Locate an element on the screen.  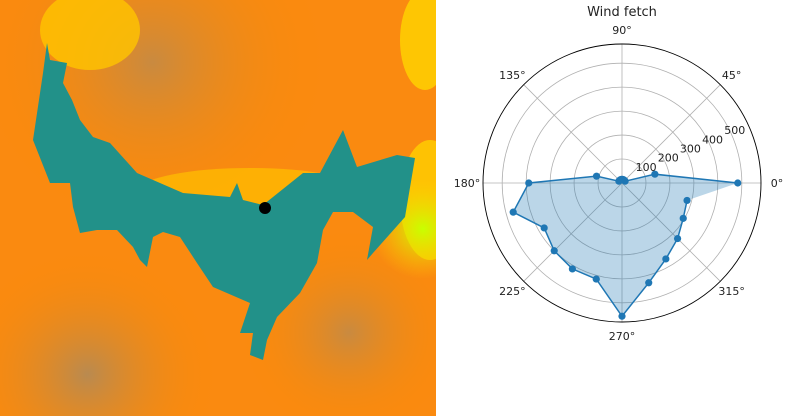
r-tick-label: 200 is located at coordinates (668, 158).